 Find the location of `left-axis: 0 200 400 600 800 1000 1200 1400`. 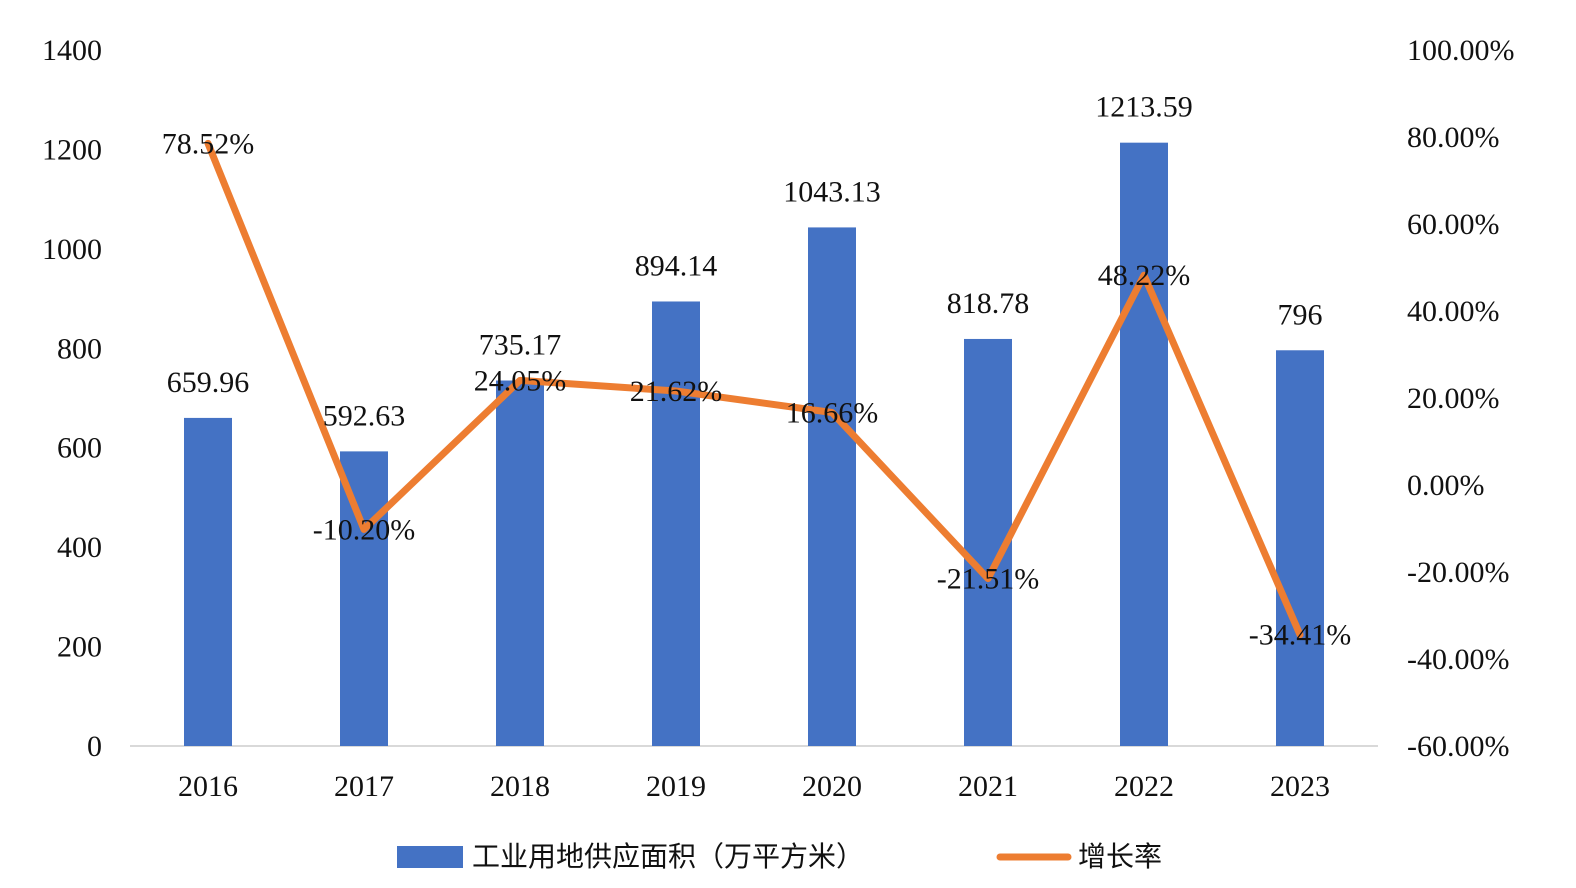

left-axis: 0 200 400 600 800 1000 1200 1400 is located at coordinates (72, 398).